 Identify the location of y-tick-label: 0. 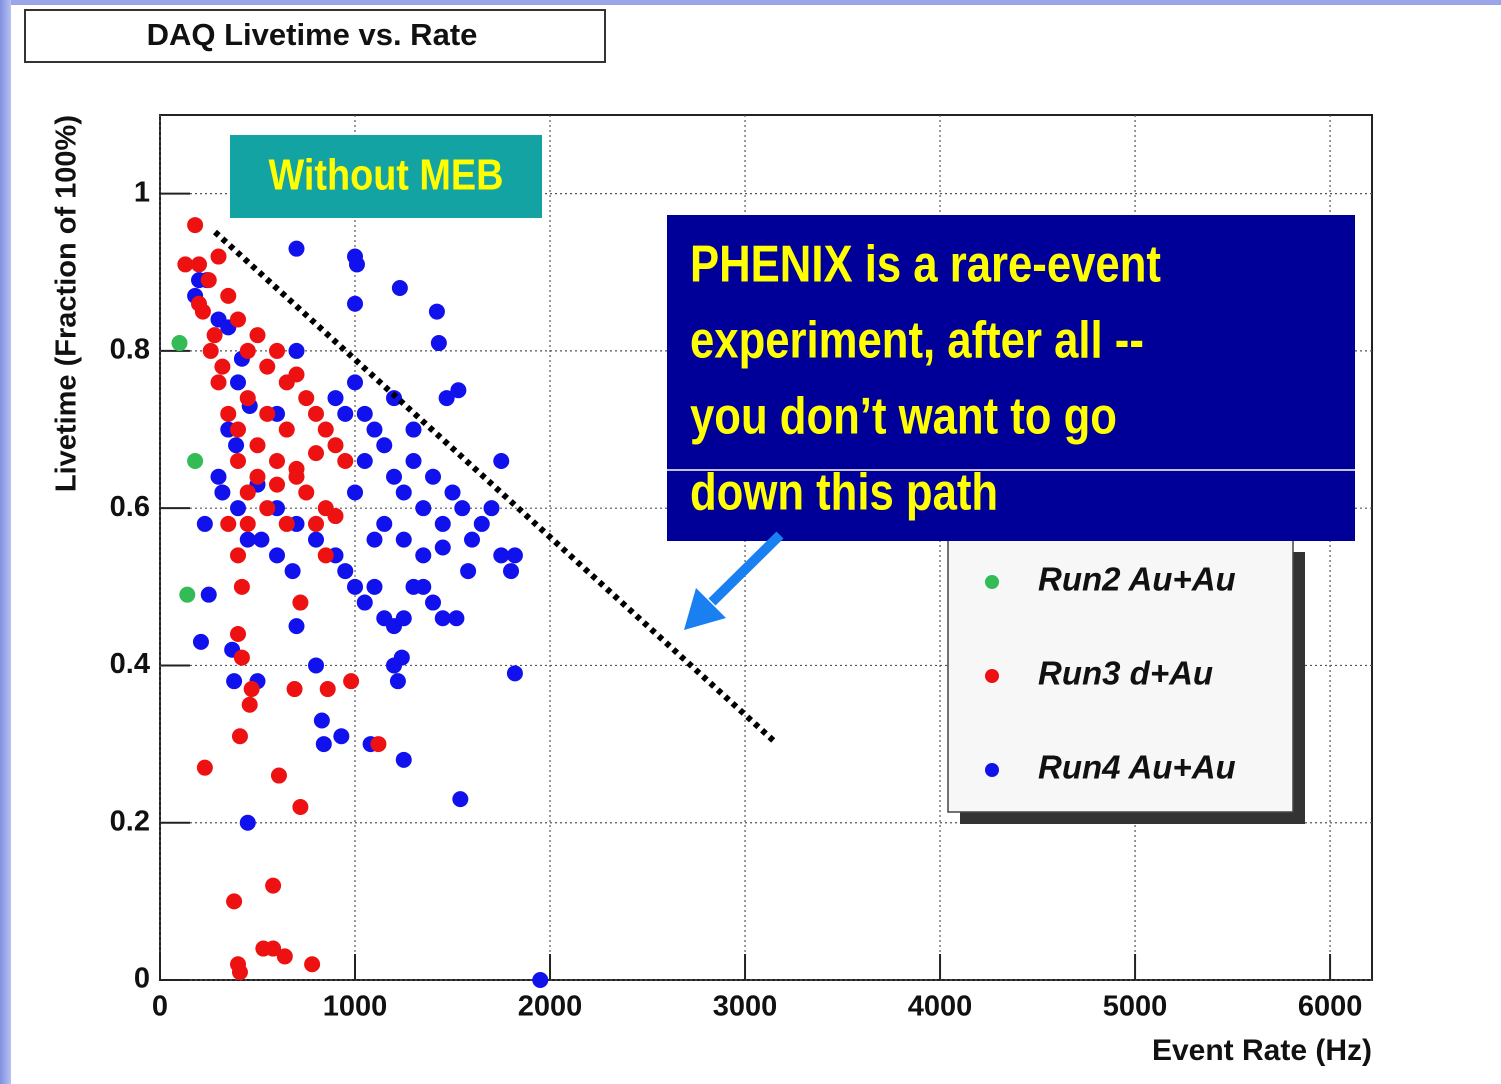
(142, 979).